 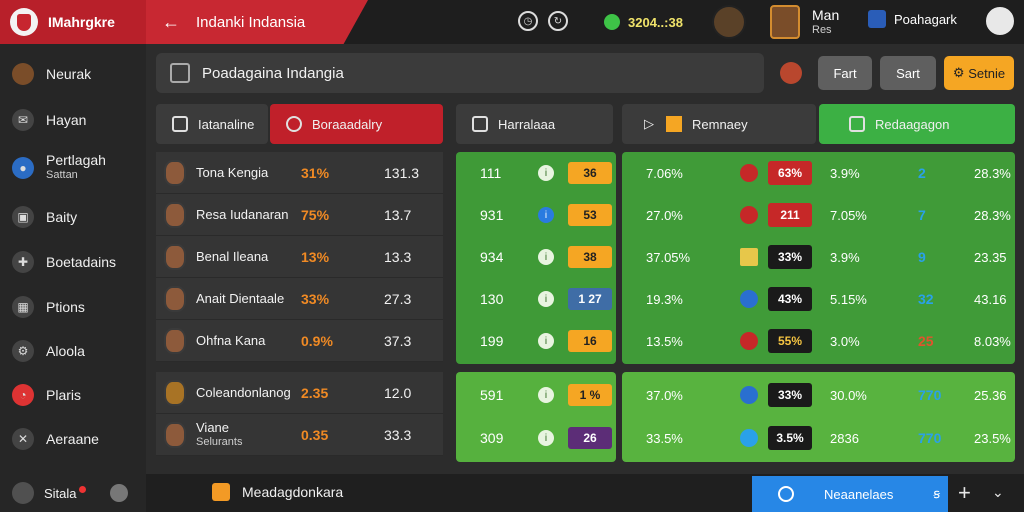 I want to click on sidebar-item-6: ⚙ Aloola, so click(x=73, y=351).